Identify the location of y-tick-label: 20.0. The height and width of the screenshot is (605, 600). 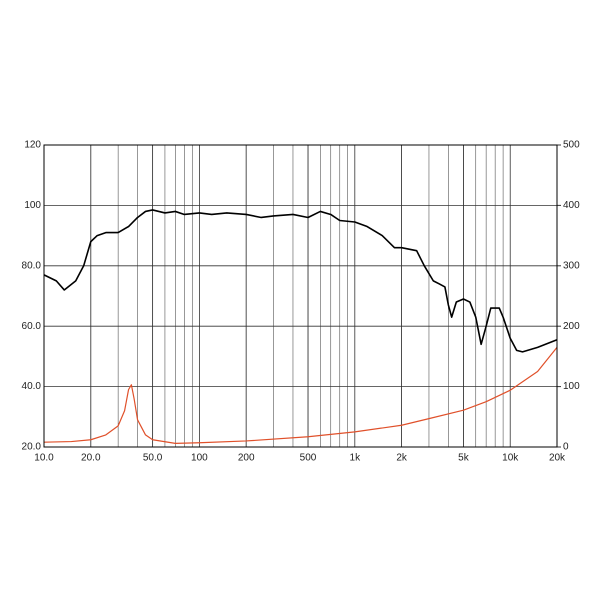
(32, 447).